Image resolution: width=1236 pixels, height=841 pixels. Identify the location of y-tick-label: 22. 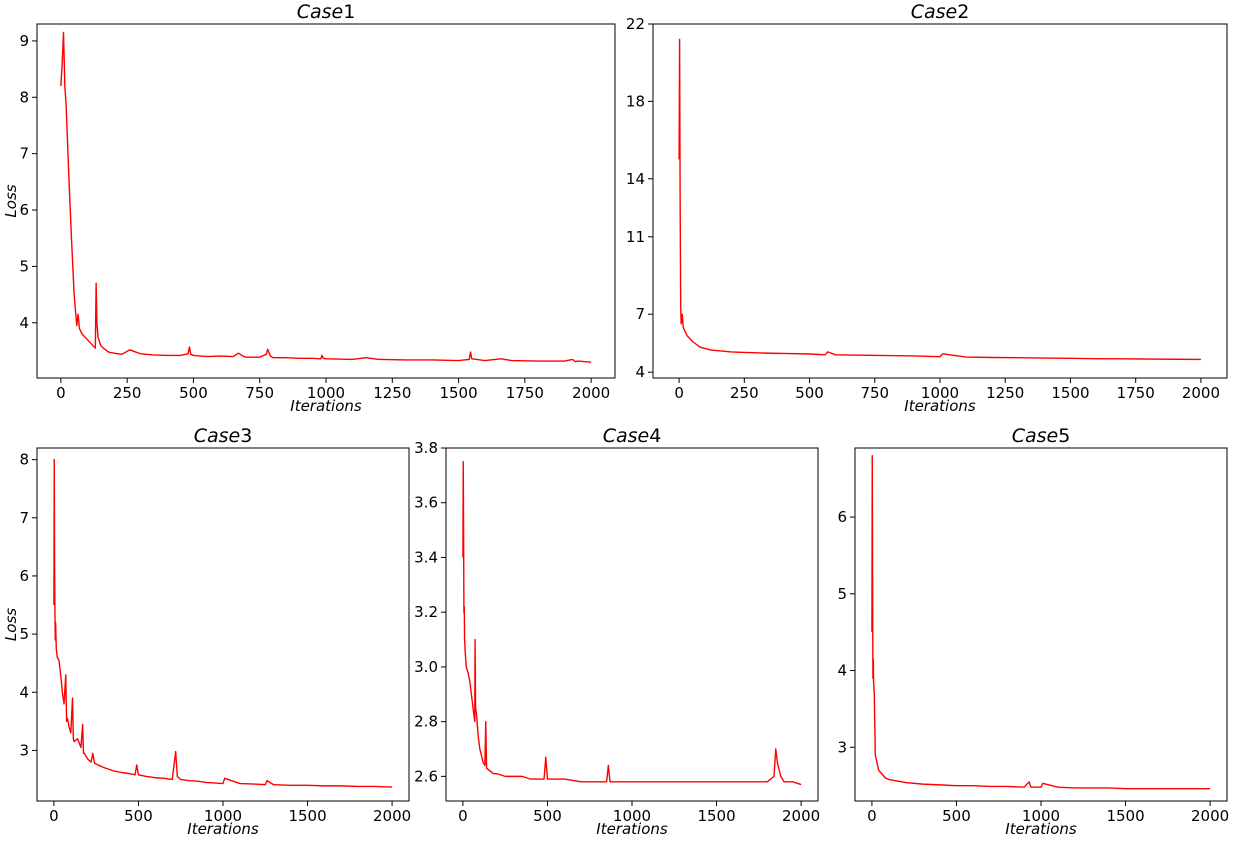
(635, 24).